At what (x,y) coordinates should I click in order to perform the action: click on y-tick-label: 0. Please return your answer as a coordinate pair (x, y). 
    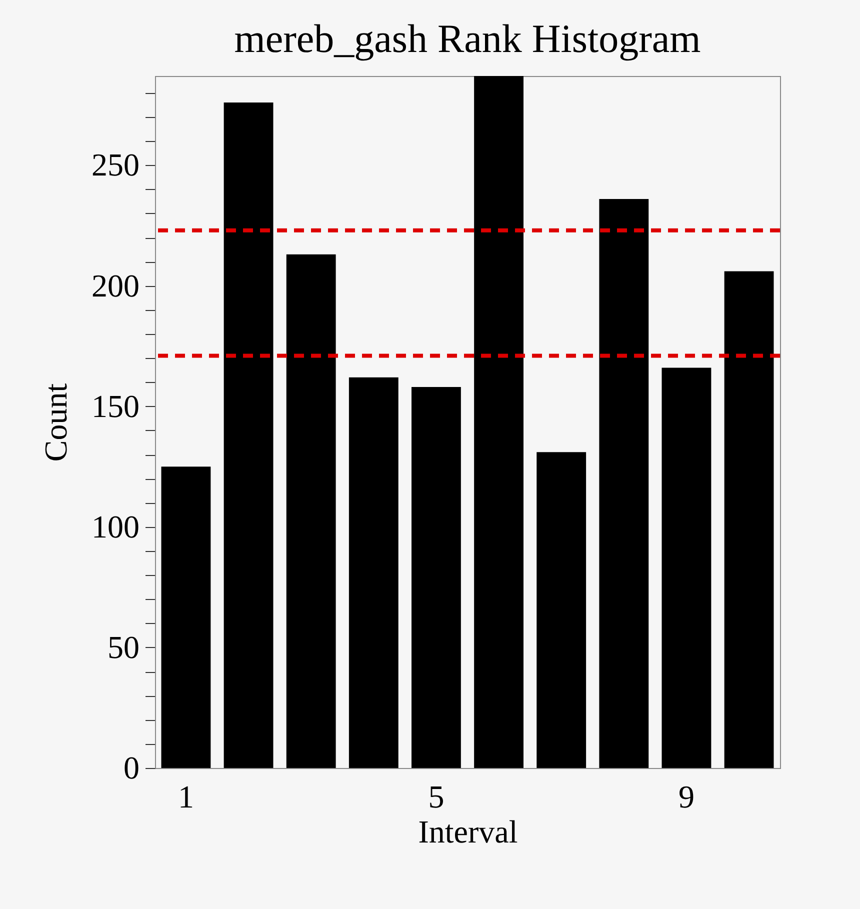
    Looking at the image, I should click on (132, 768).